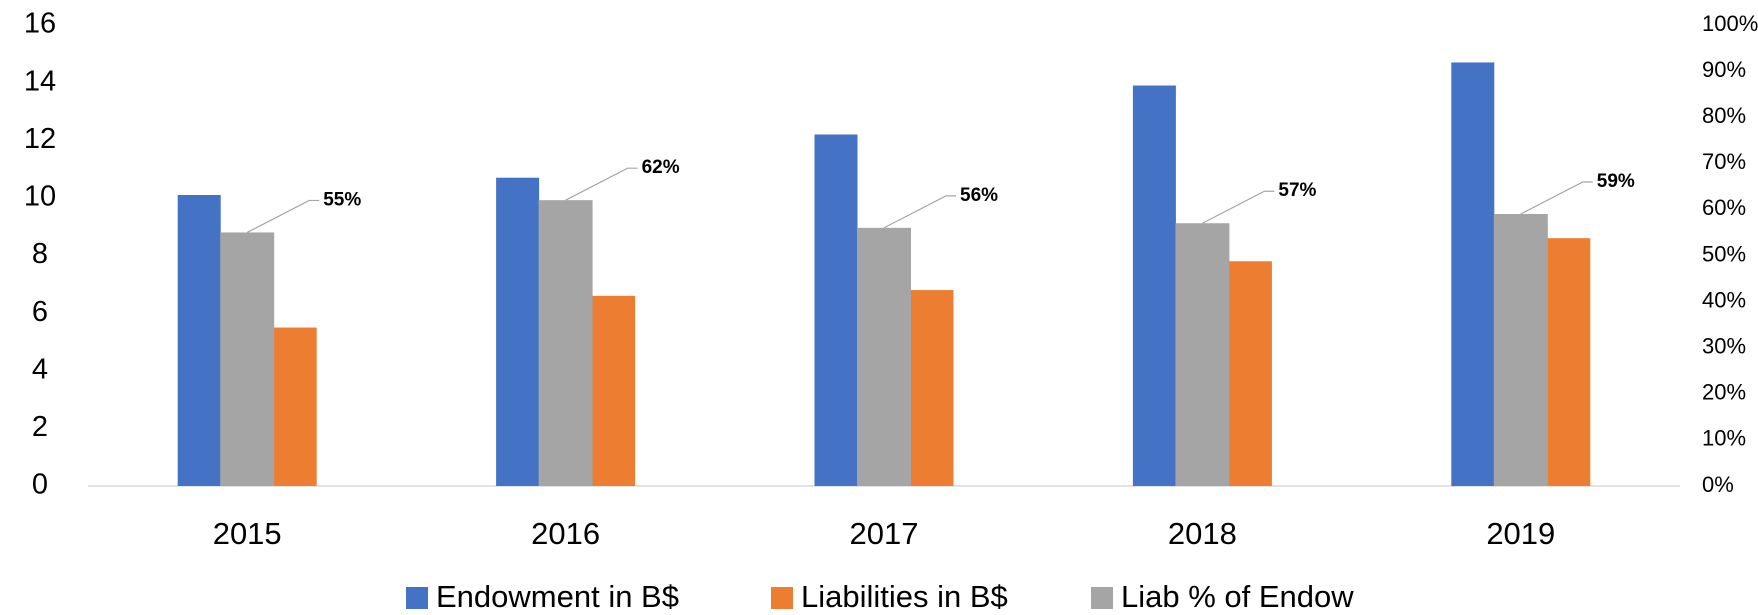 The width and height of the screenshot is (1758, 615). I want to click on legend-label: Liabilities in B$, so click(904, 596).